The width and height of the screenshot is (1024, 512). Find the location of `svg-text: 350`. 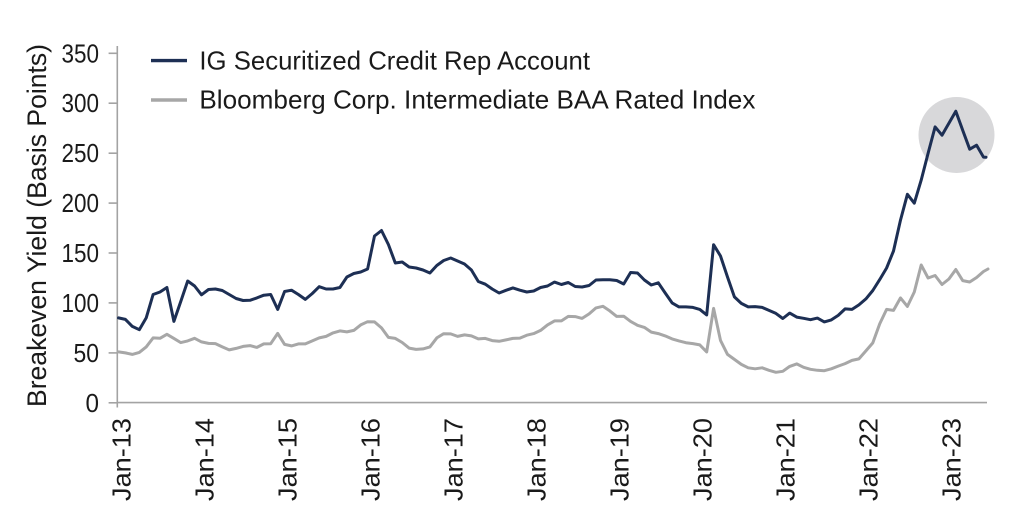

svg-text: 350 is located at coordinates (81, 53).